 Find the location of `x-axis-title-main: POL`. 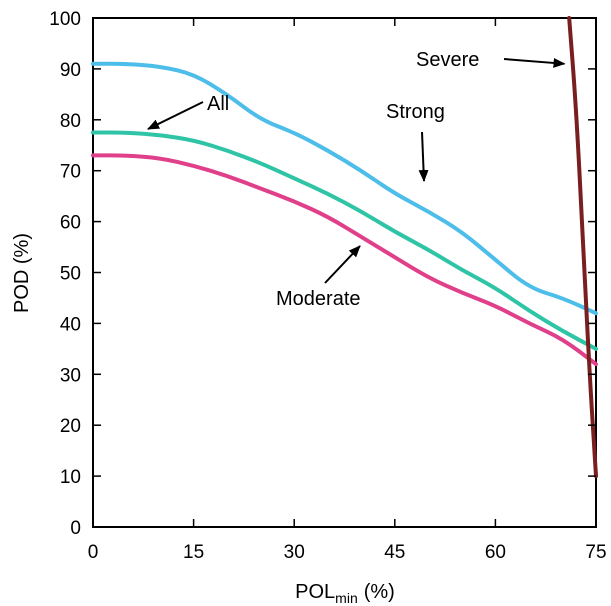

x-axis-title-main: POL is located at coordinates (315, 592).